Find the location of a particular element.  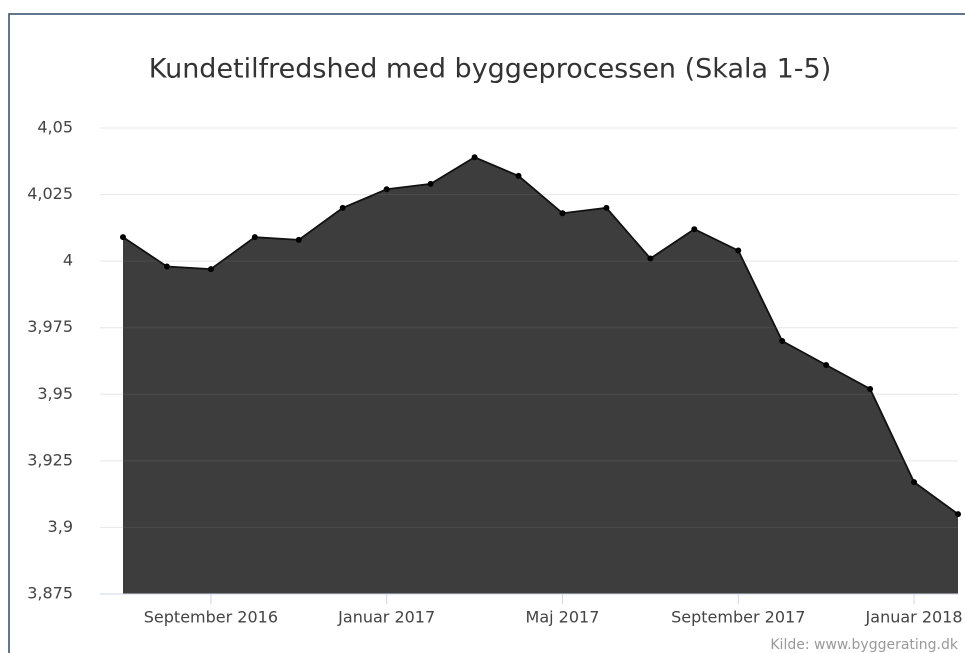

y-tick-label: 3,875 is located at coordinates (50, 593).